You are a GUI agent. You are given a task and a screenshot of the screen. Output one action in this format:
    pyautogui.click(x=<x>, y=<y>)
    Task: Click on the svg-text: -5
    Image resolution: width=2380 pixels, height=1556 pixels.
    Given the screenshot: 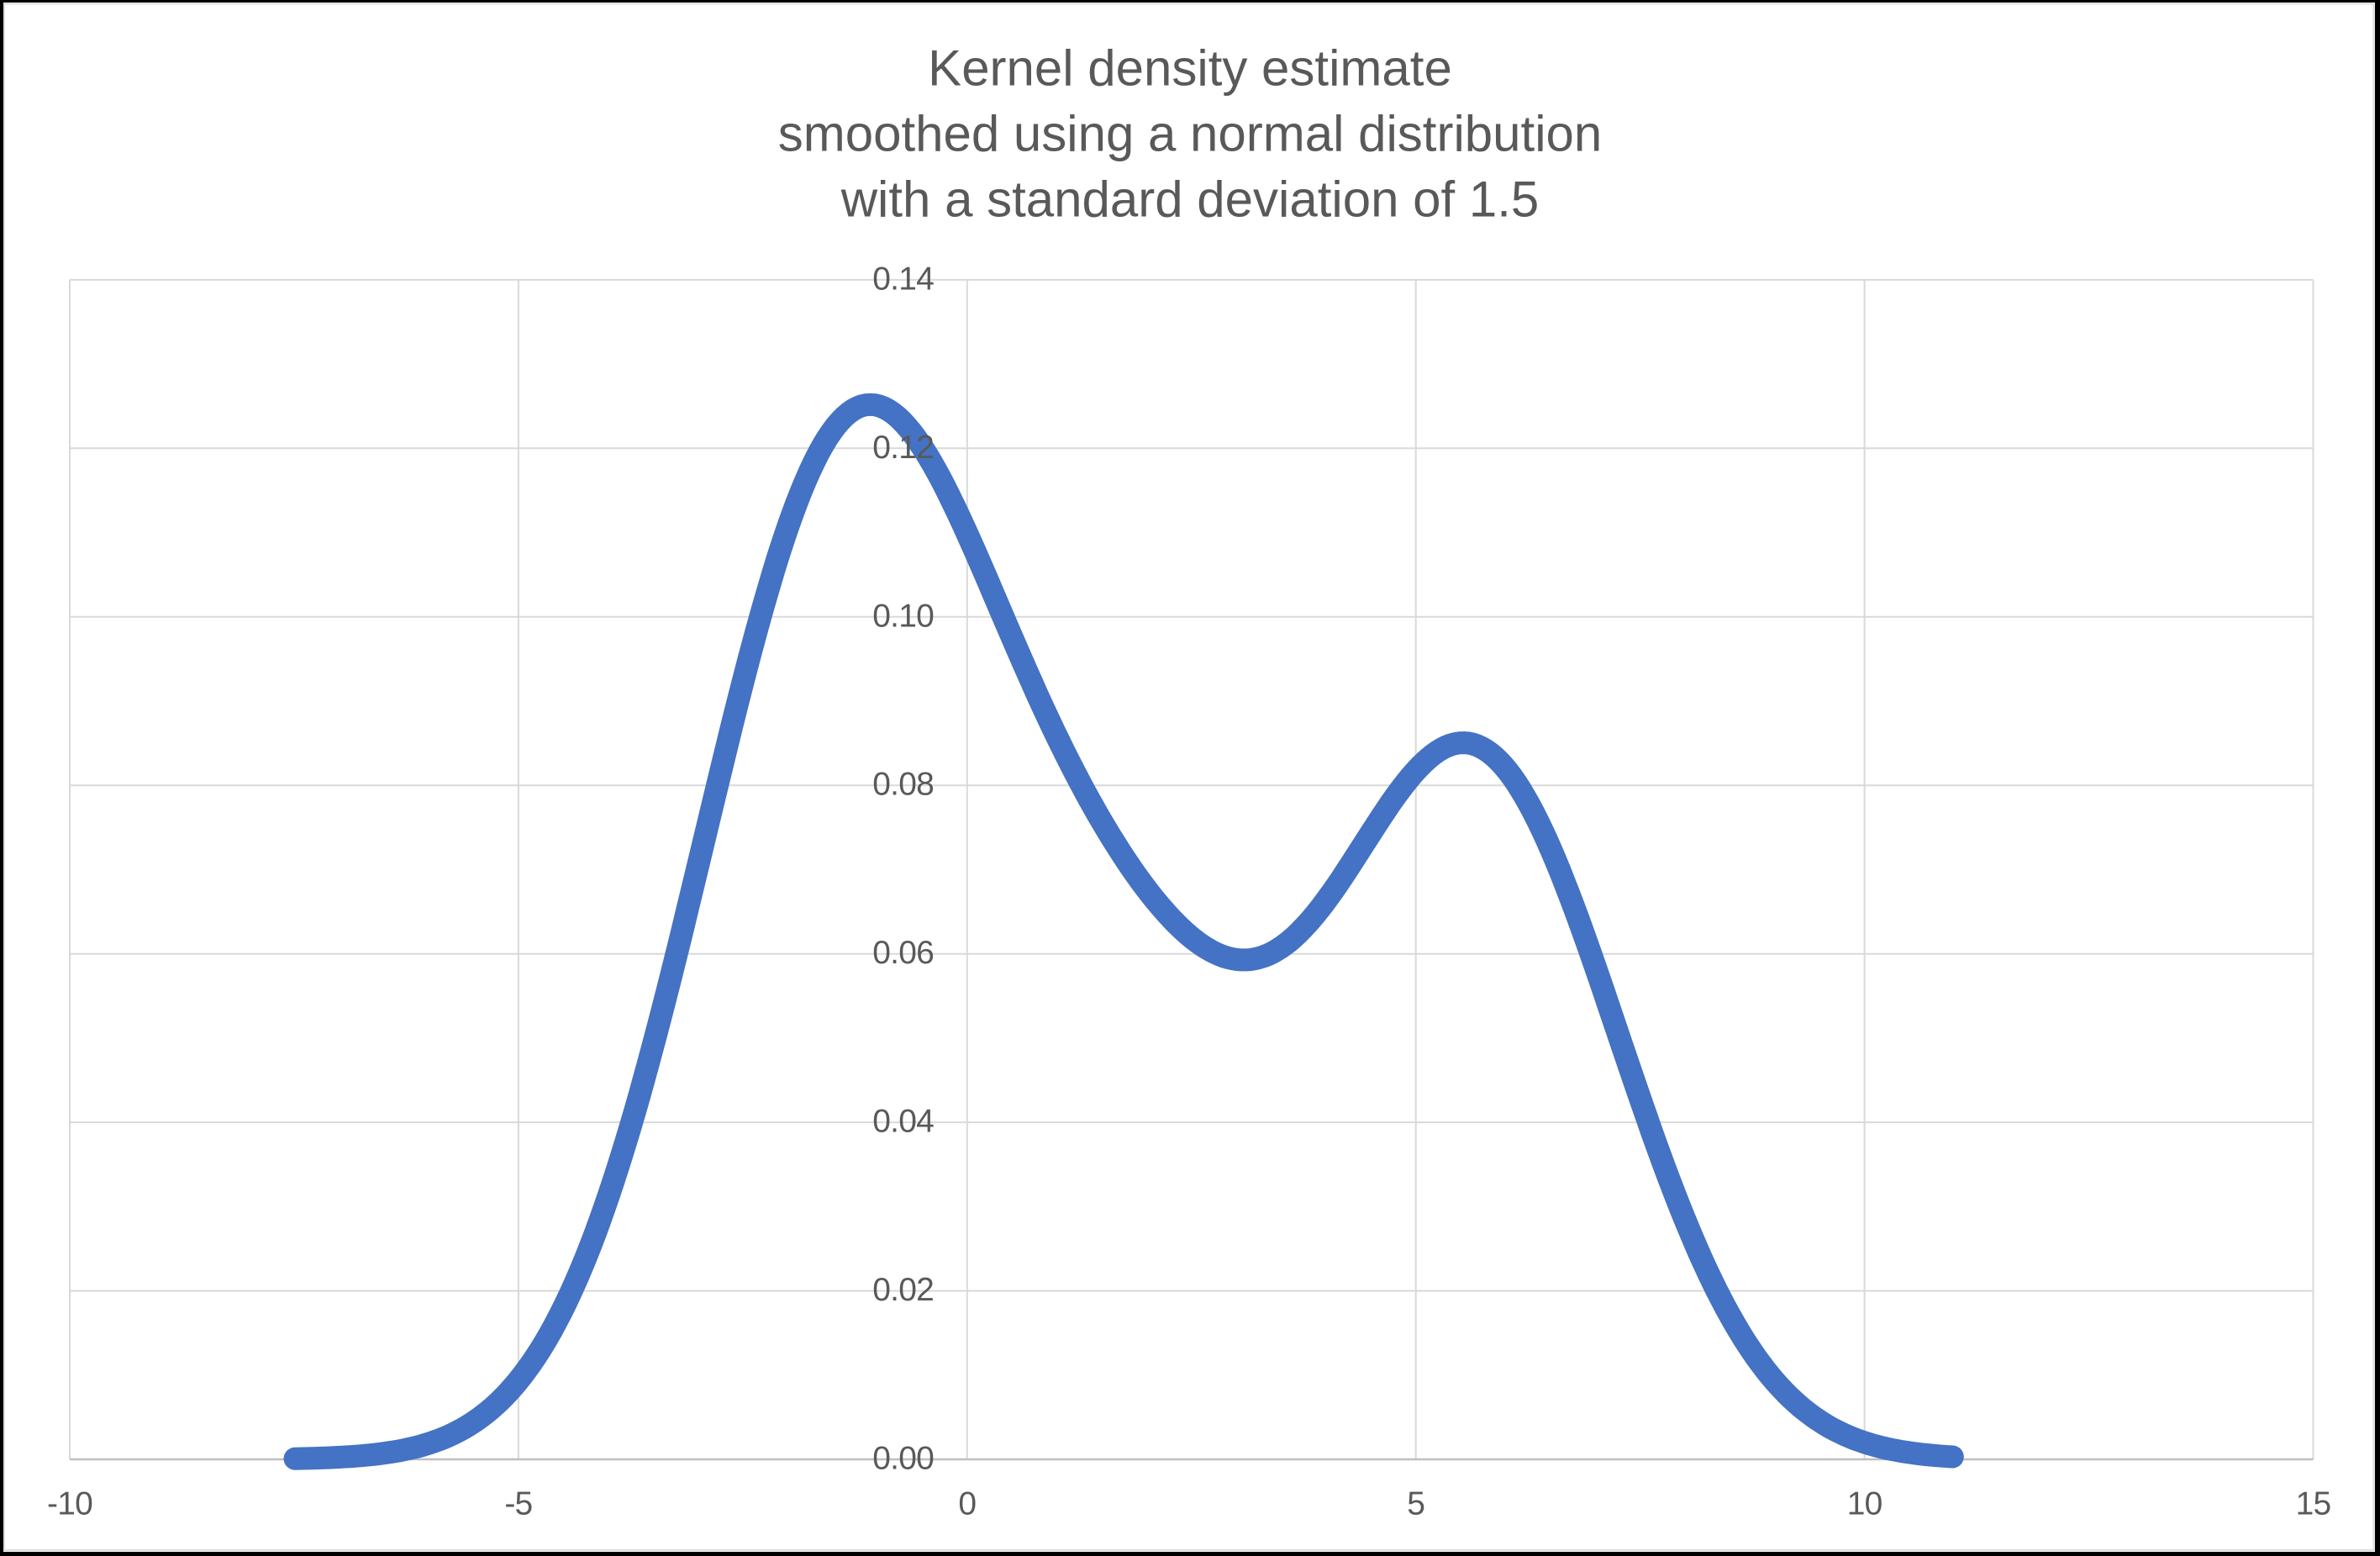 What is the action you would take?
    pyautogui.click(x=518, y=1504)
    